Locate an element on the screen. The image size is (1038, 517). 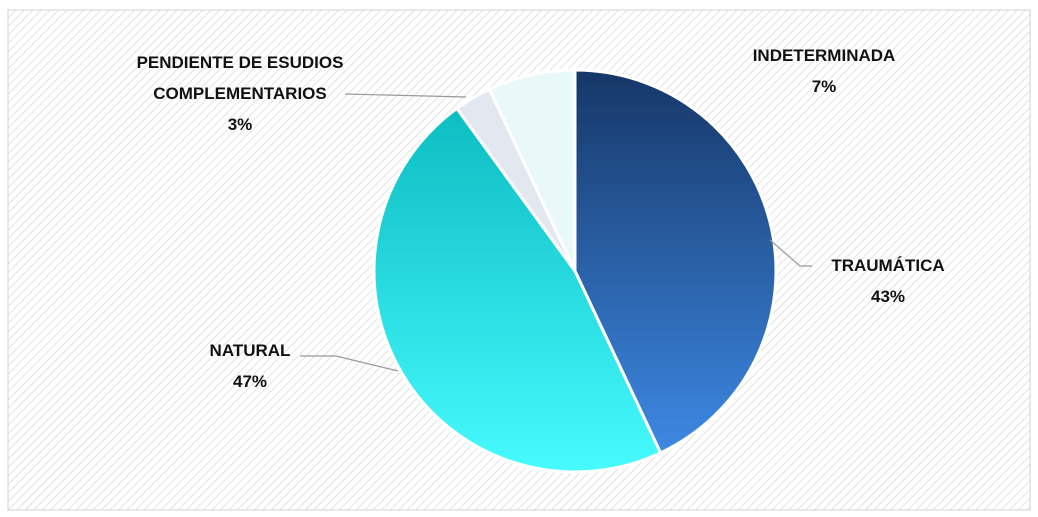
value-label: 7% is located at coordinates (824, 86).